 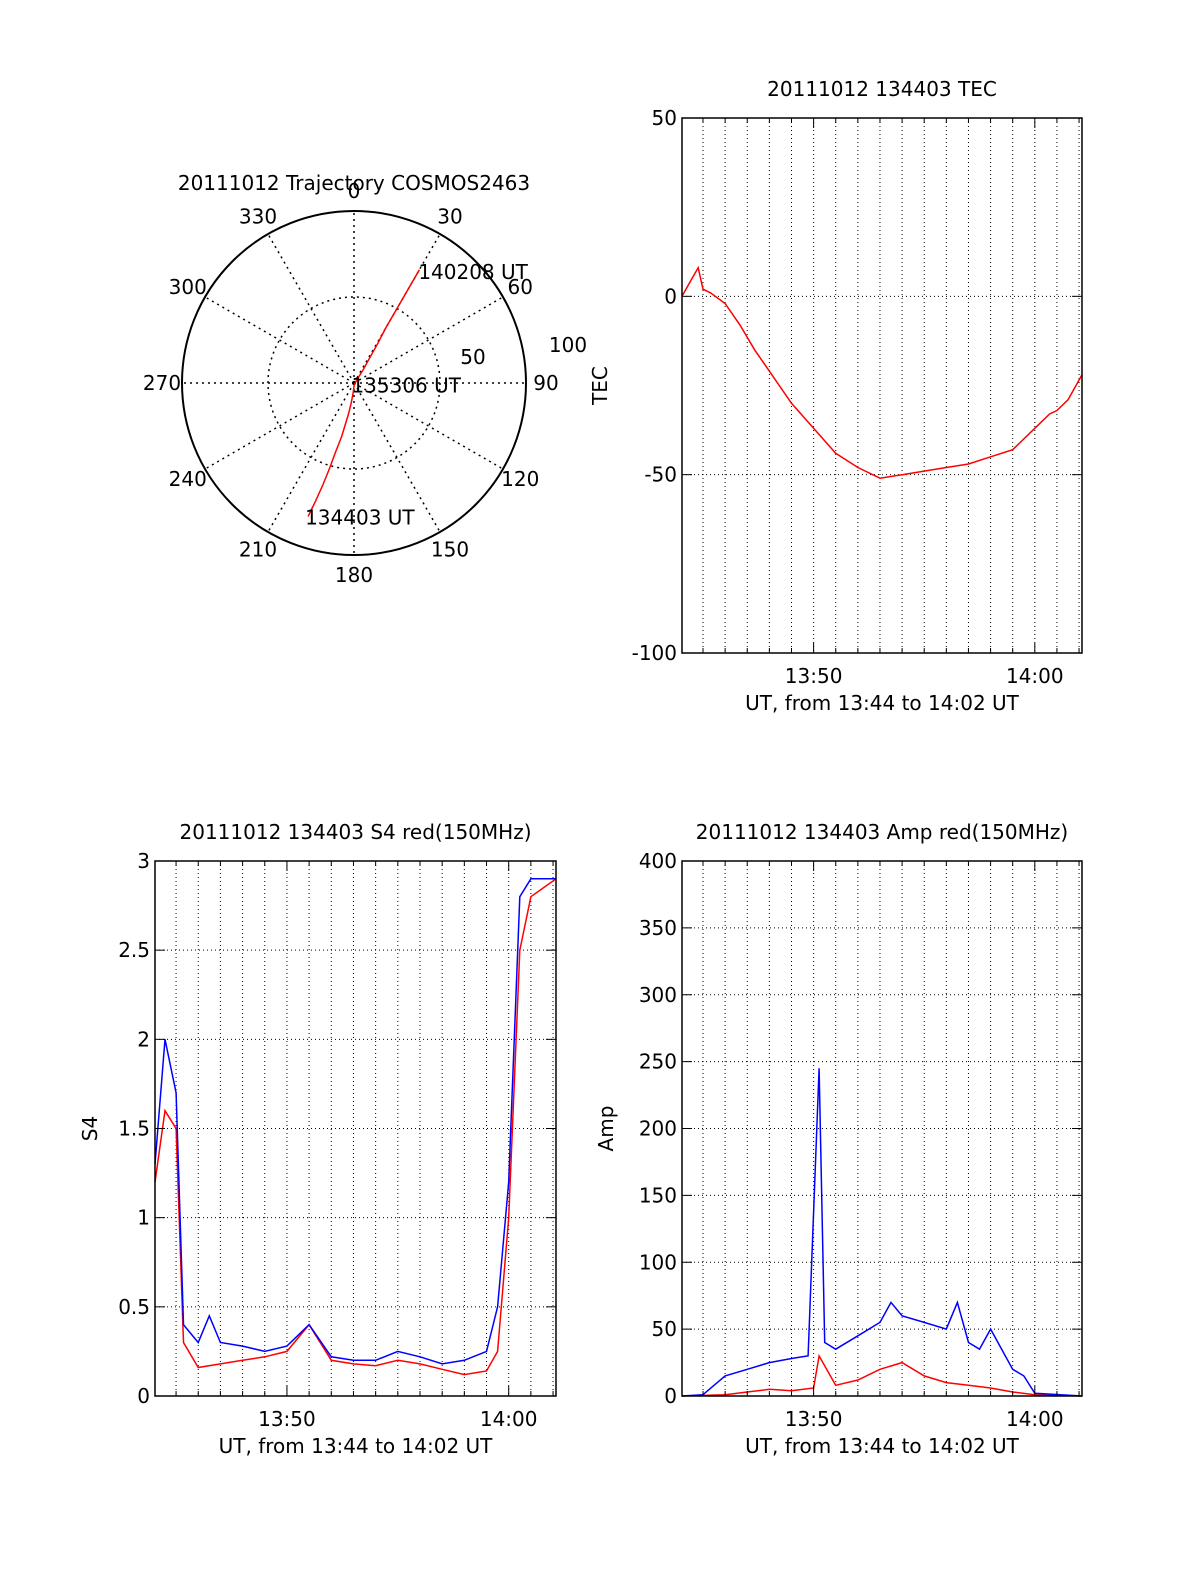 I want to click on y-tick-label: 1.5, so click(x=134, y=1129).